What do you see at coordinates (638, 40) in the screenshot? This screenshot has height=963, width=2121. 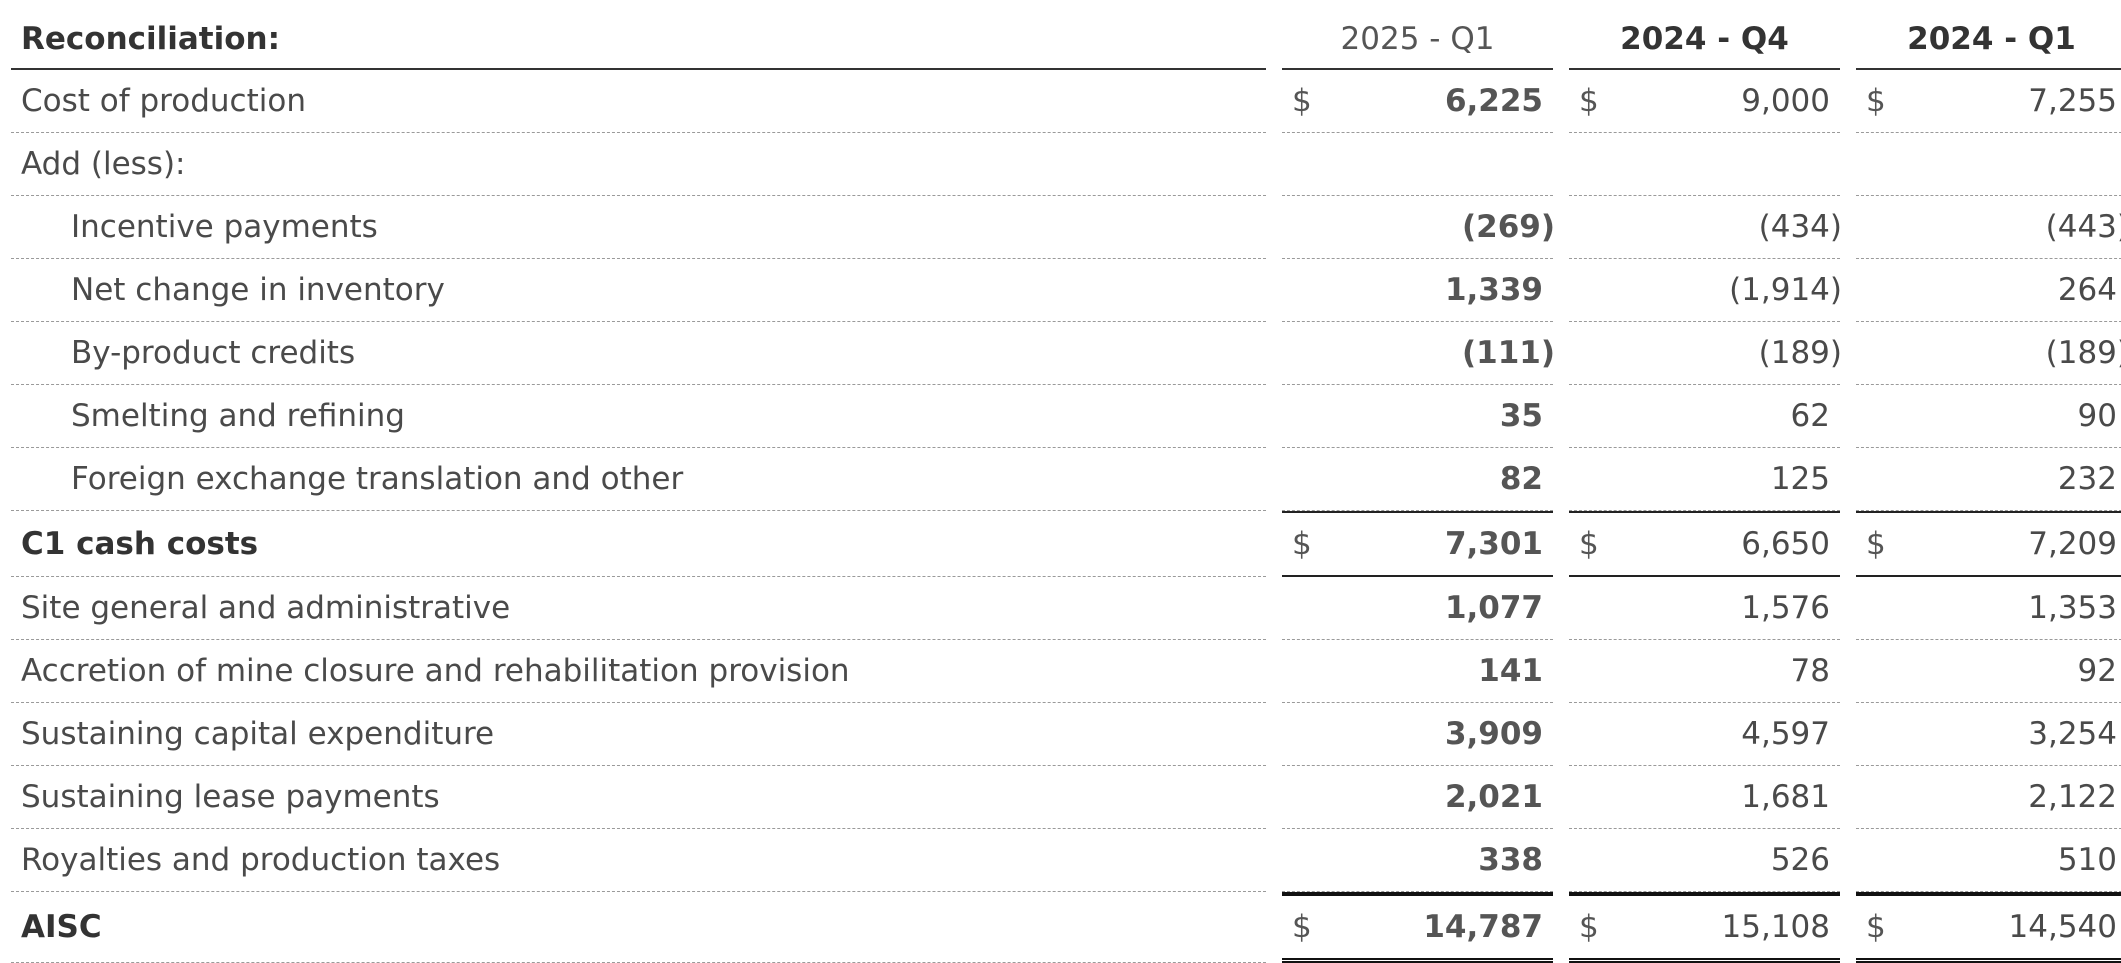 I see `table-title: Reconciliation:` at bounding box center [638, 40].